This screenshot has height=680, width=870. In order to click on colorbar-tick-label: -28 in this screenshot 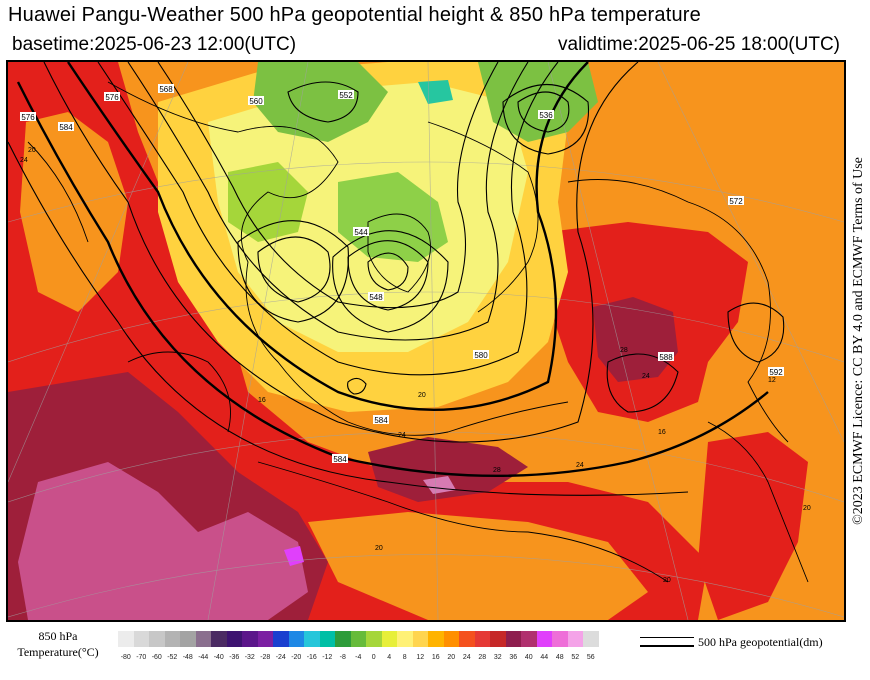, I will do `click(265, 657)`.